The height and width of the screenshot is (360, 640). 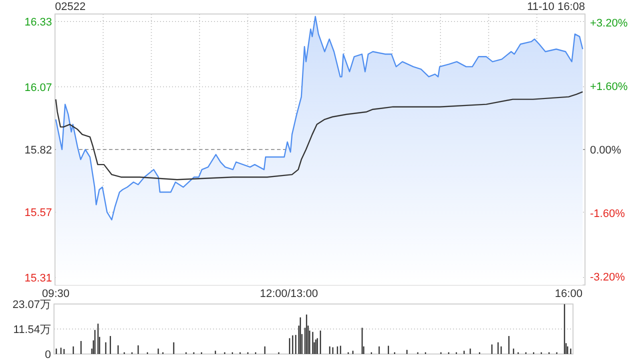 I want to click on x-tick-label: 16:00, so click(x=568, y=294).